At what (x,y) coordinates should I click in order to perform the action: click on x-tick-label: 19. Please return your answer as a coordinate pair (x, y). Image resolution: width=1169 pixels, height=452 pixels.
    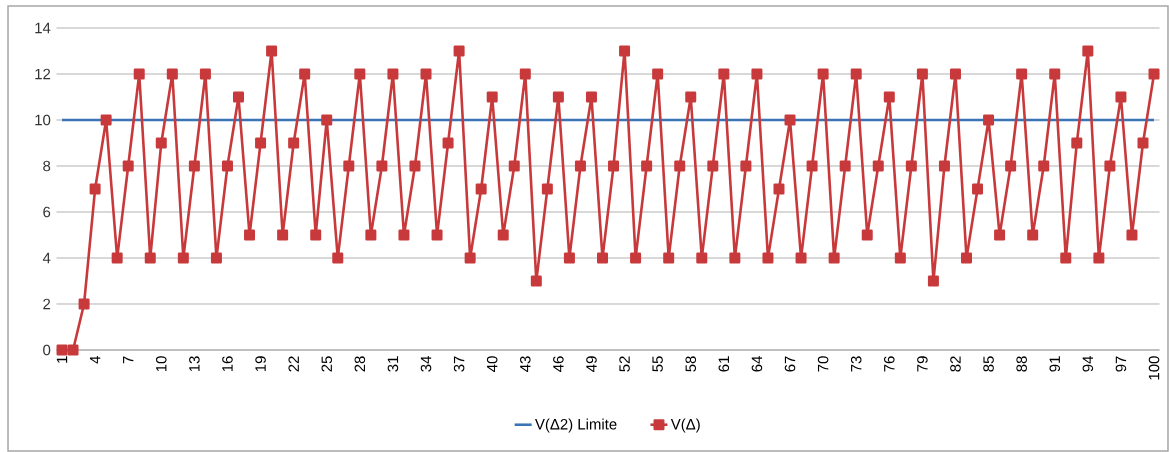
    Looking at the image, I should click on (260, 364).